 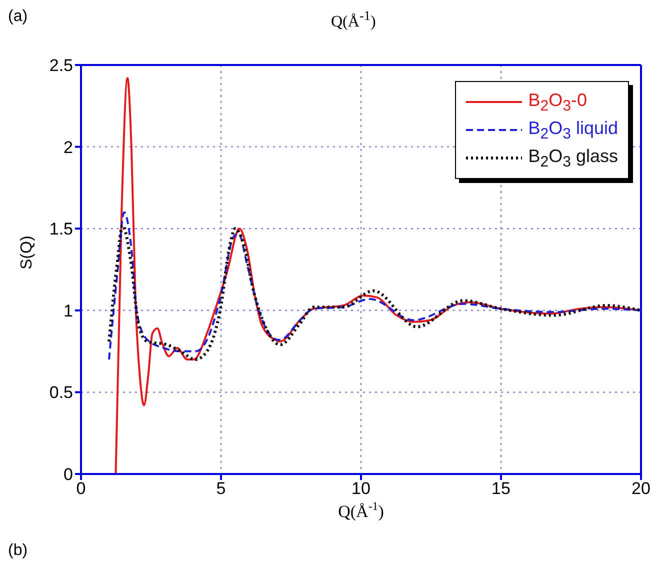 What do you see at coordinates (61, 229) in the screenshot?
I see `y-tick-label: 1.5` at bounding box center [61, 229].